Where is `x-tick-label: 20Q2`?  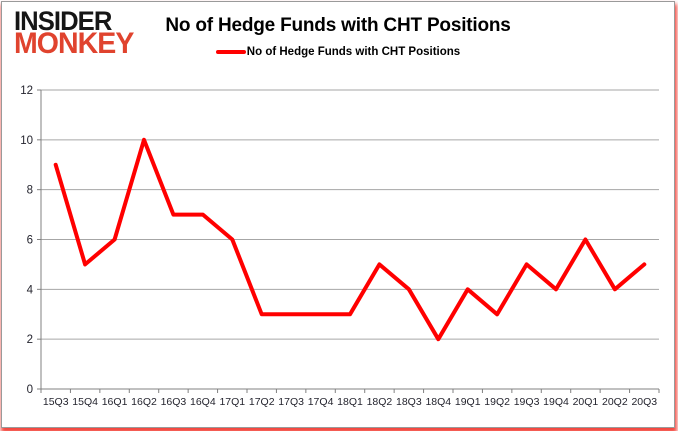
x-tick-label: 20Q2 is located at coordinates (615, 402).